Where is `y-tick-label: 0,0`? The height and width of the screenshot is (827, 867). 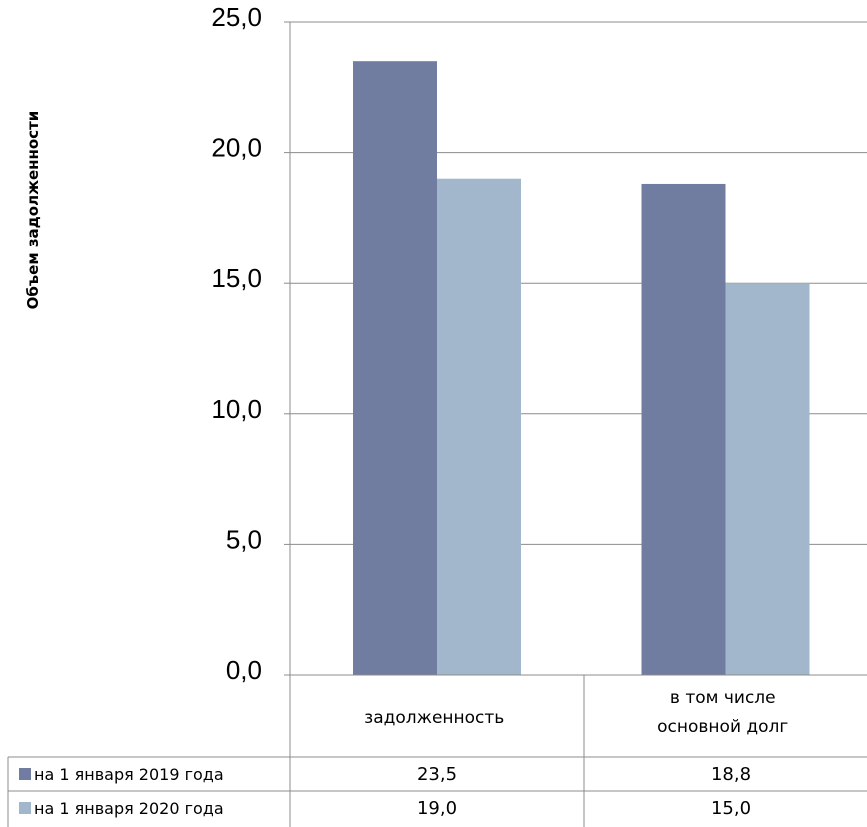 y-tick-label: 0,0 is located at coordinates (244, 670).